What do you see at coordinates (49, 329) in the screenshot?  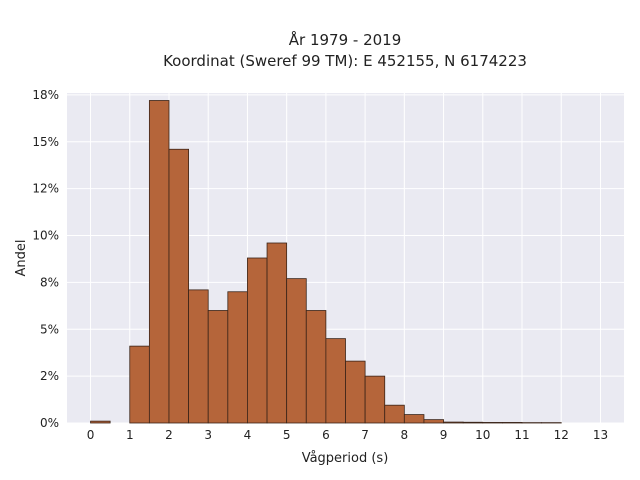 I see `y-tick-label-2: 5%` at bounding box center [49, 329].